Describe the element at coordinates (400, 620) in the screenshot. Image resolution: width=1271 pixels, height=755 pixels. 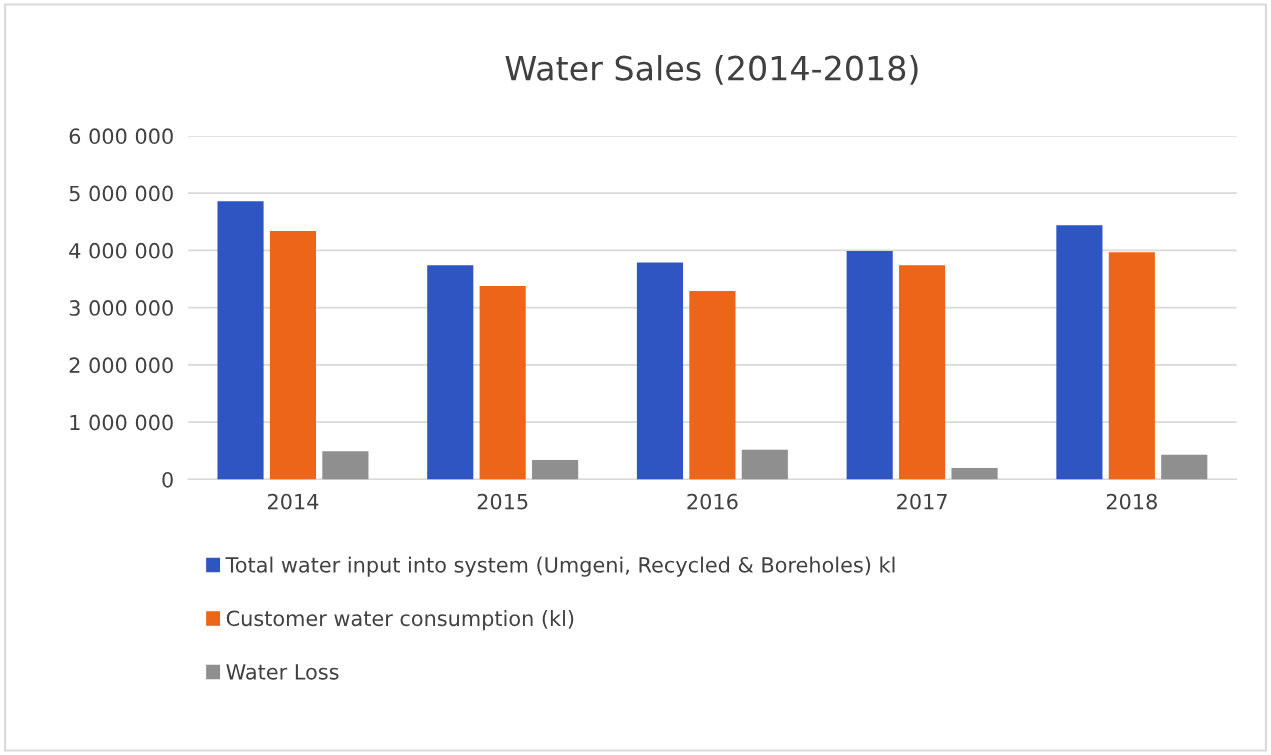
I see `legend-label: Customer water consumption (kl)` at that location.